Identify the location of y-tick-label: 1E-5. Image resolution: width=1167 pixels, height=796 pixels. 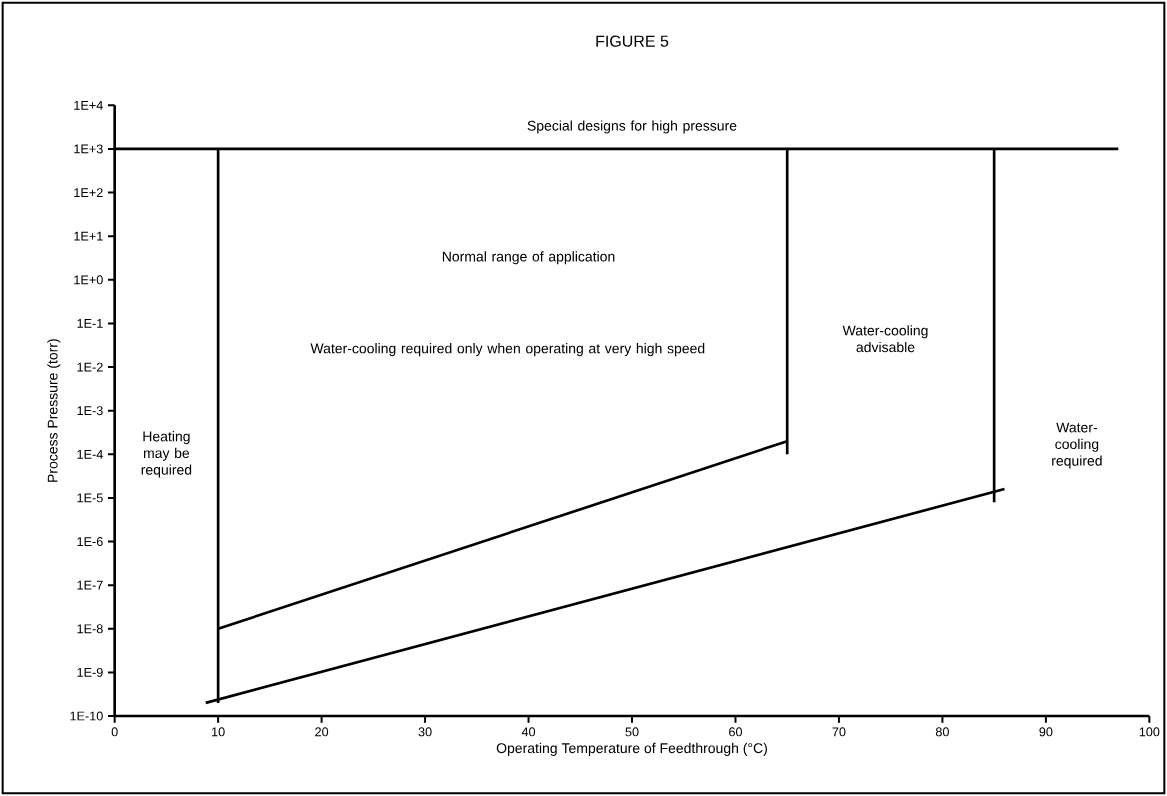
(90, 498).